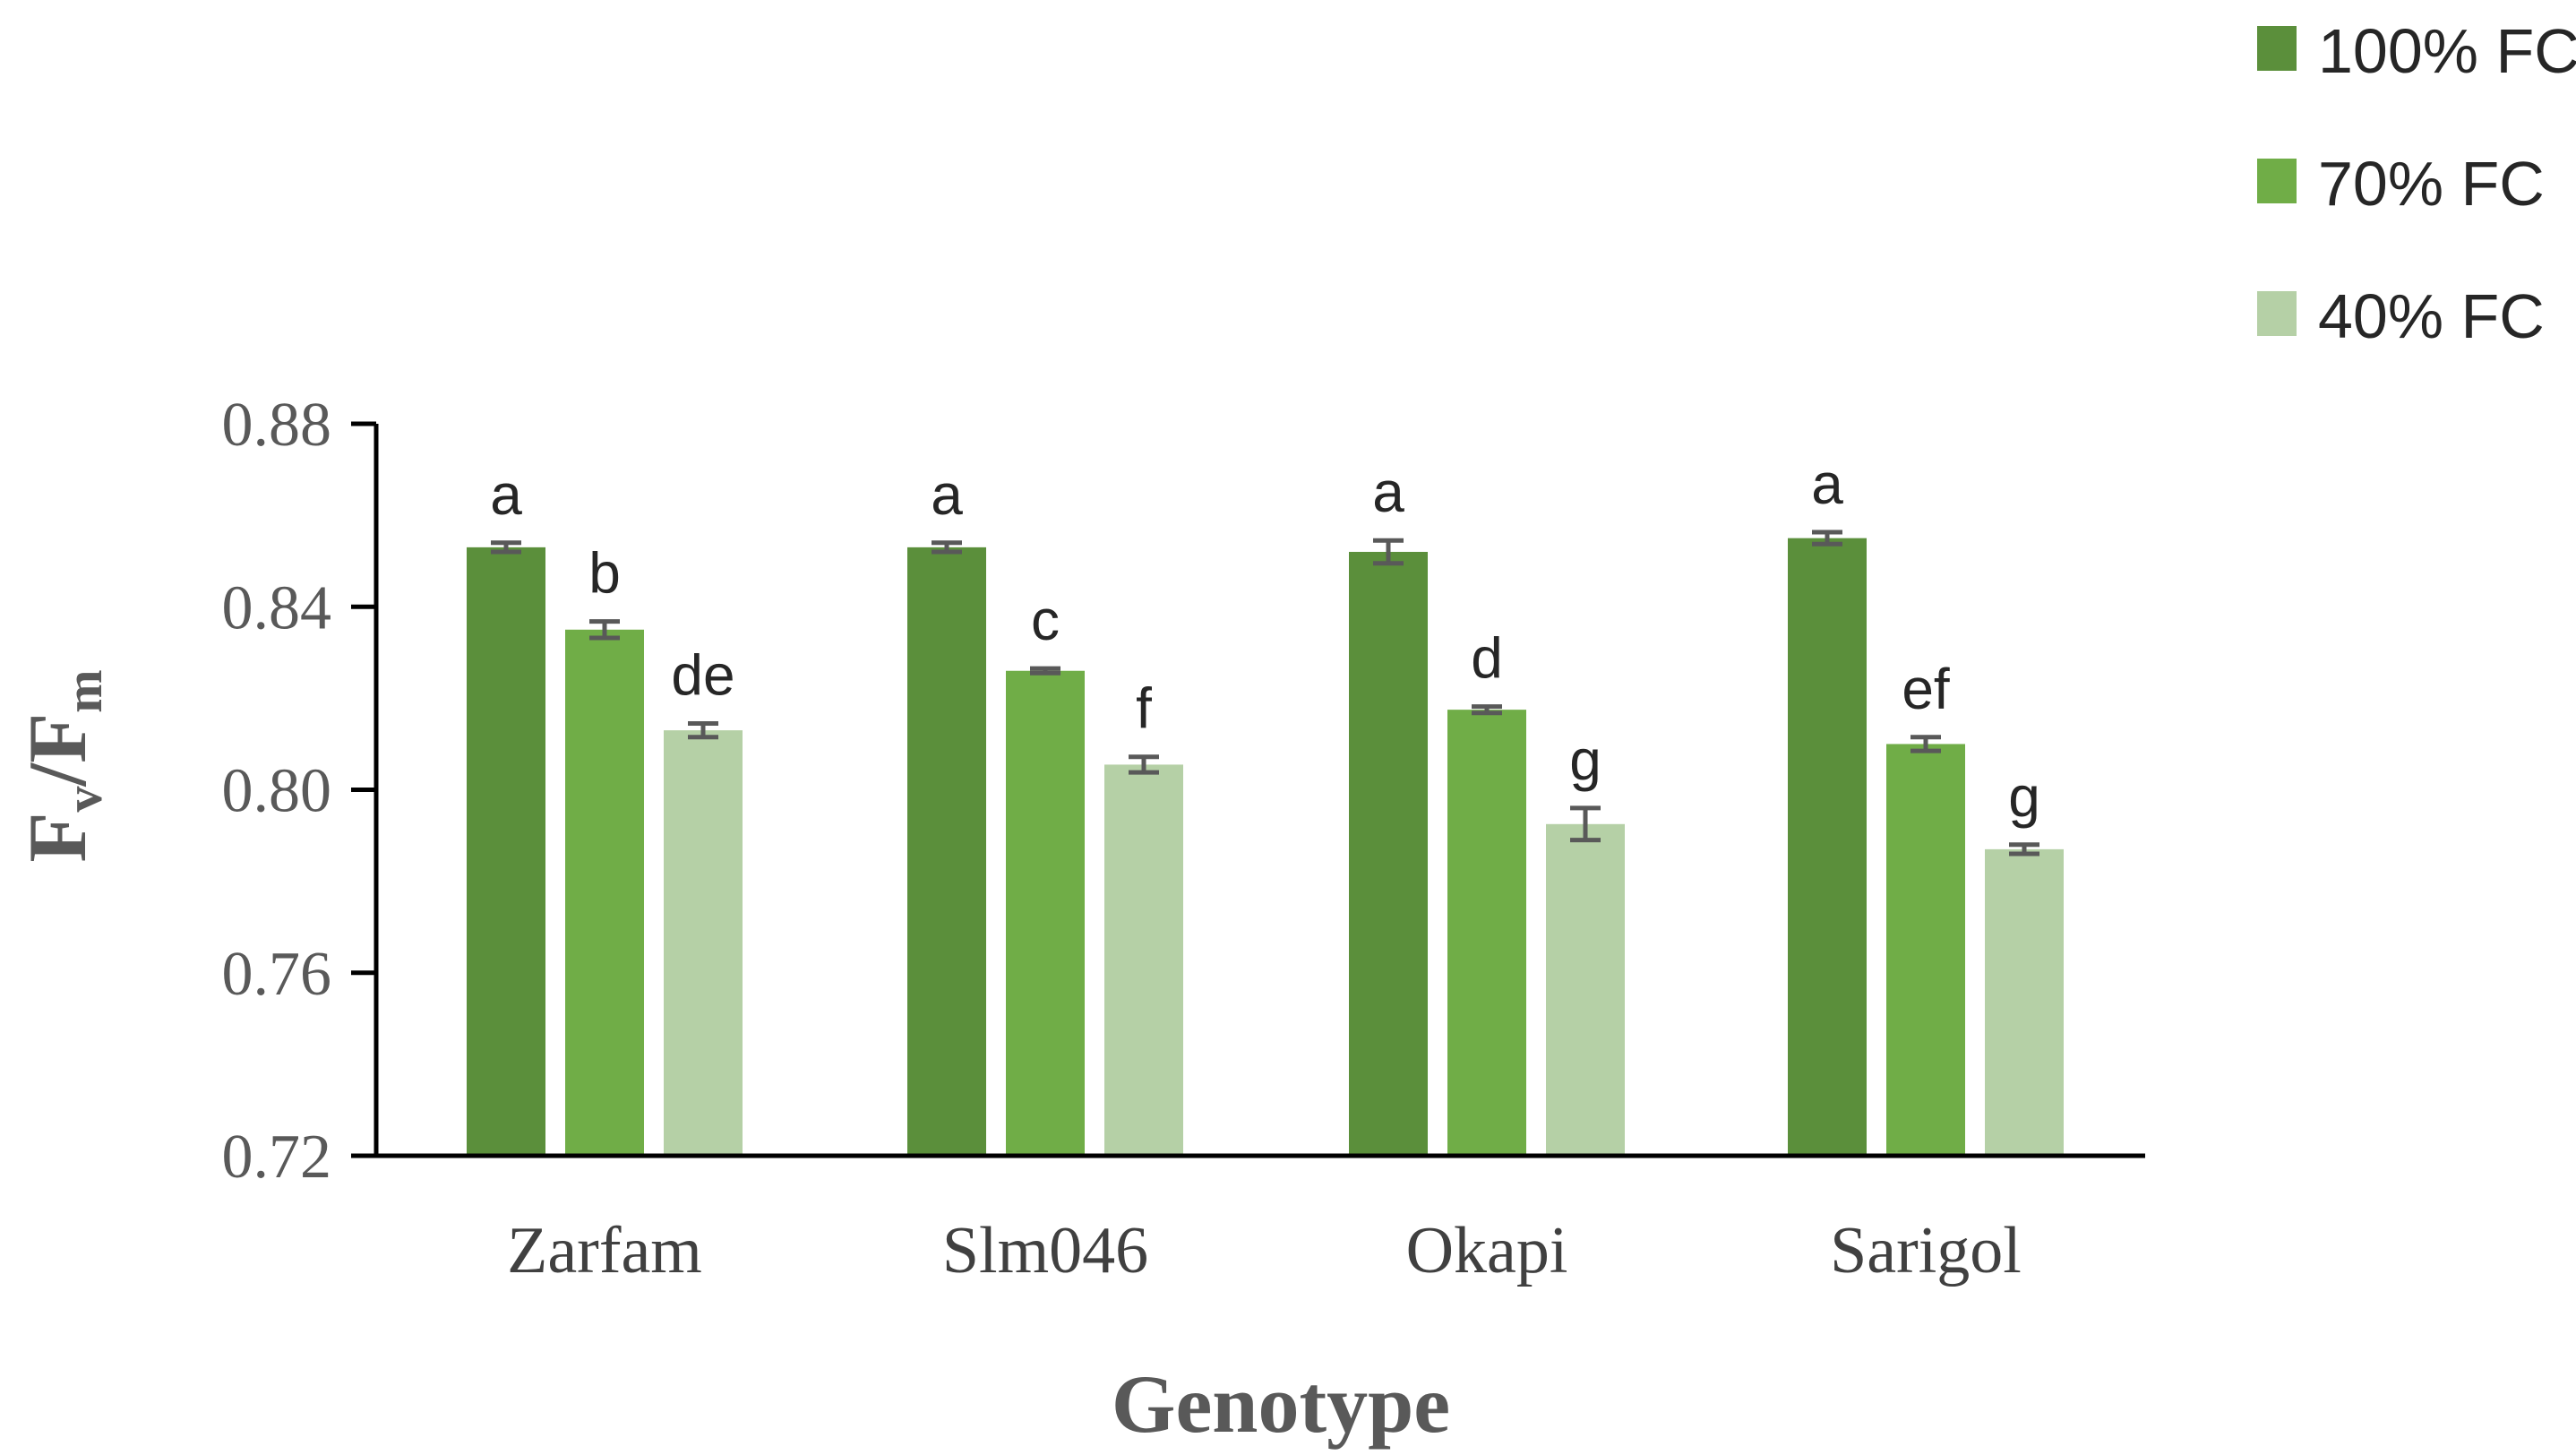 The height and width of the screenshot is (1455, 2576). I want to click on y-tick-label: 0.84, so click(277, 607).